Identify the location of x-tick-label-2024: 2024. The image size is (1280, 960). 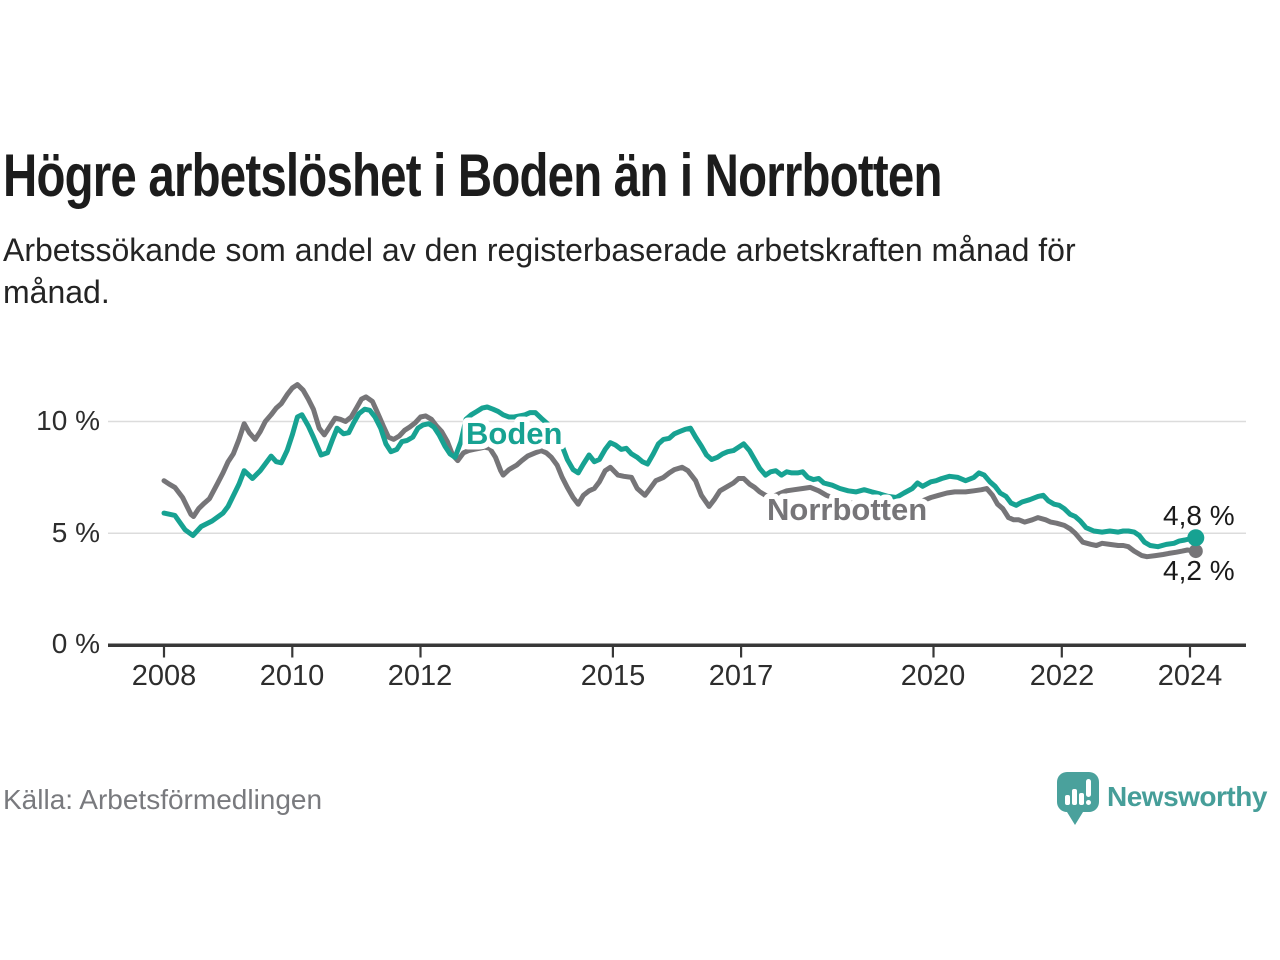
(1190, 676).